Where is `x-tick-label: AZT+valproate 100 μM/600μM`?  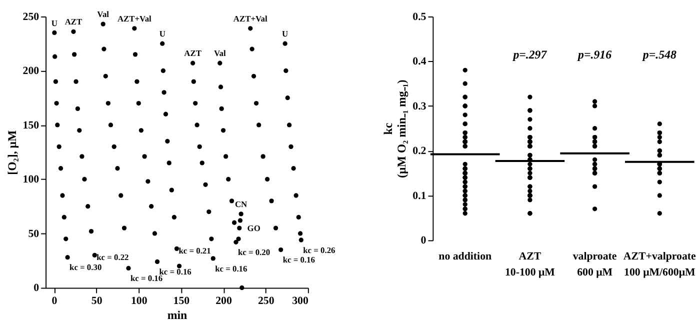
x-tick-label: AZT+valproate 100 μM/600μM is located at coordinates (659, 264).